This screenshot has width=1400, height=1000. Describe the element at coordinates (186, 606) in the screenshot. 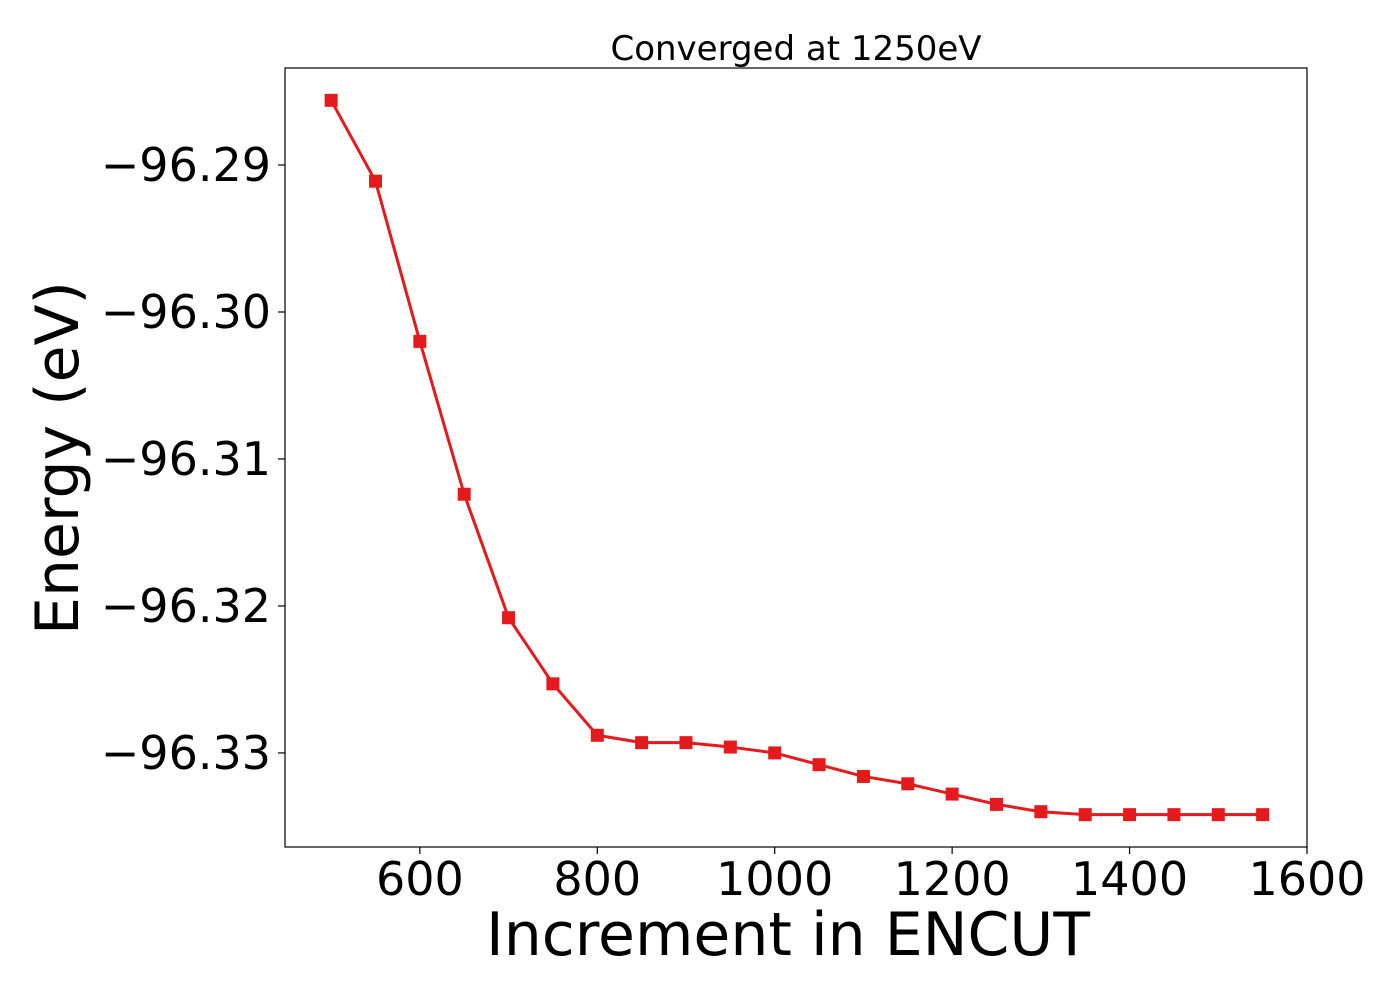

I see `y-tick-label: −96.32` at that location.